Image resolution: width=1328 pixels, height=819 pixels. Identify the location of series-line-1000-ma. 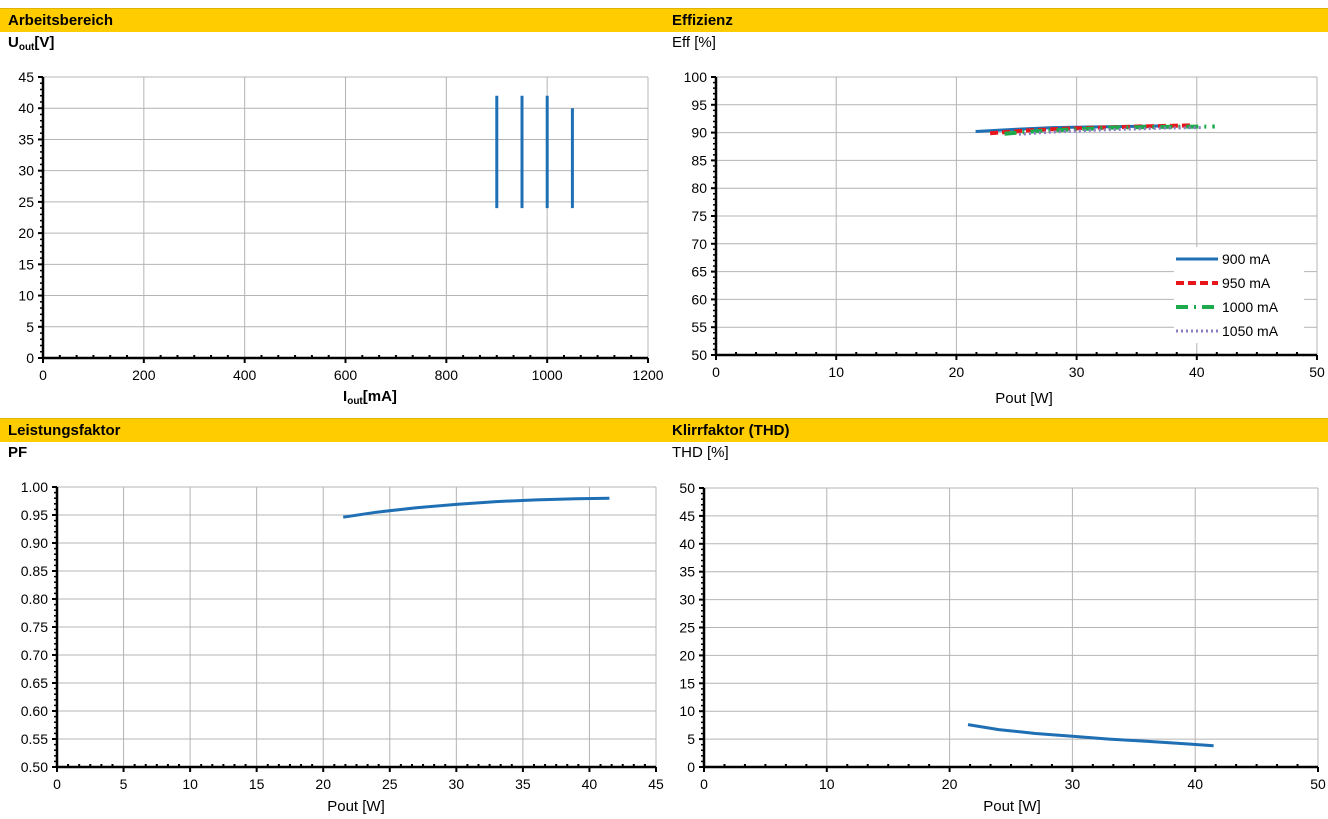
(1109, 130).